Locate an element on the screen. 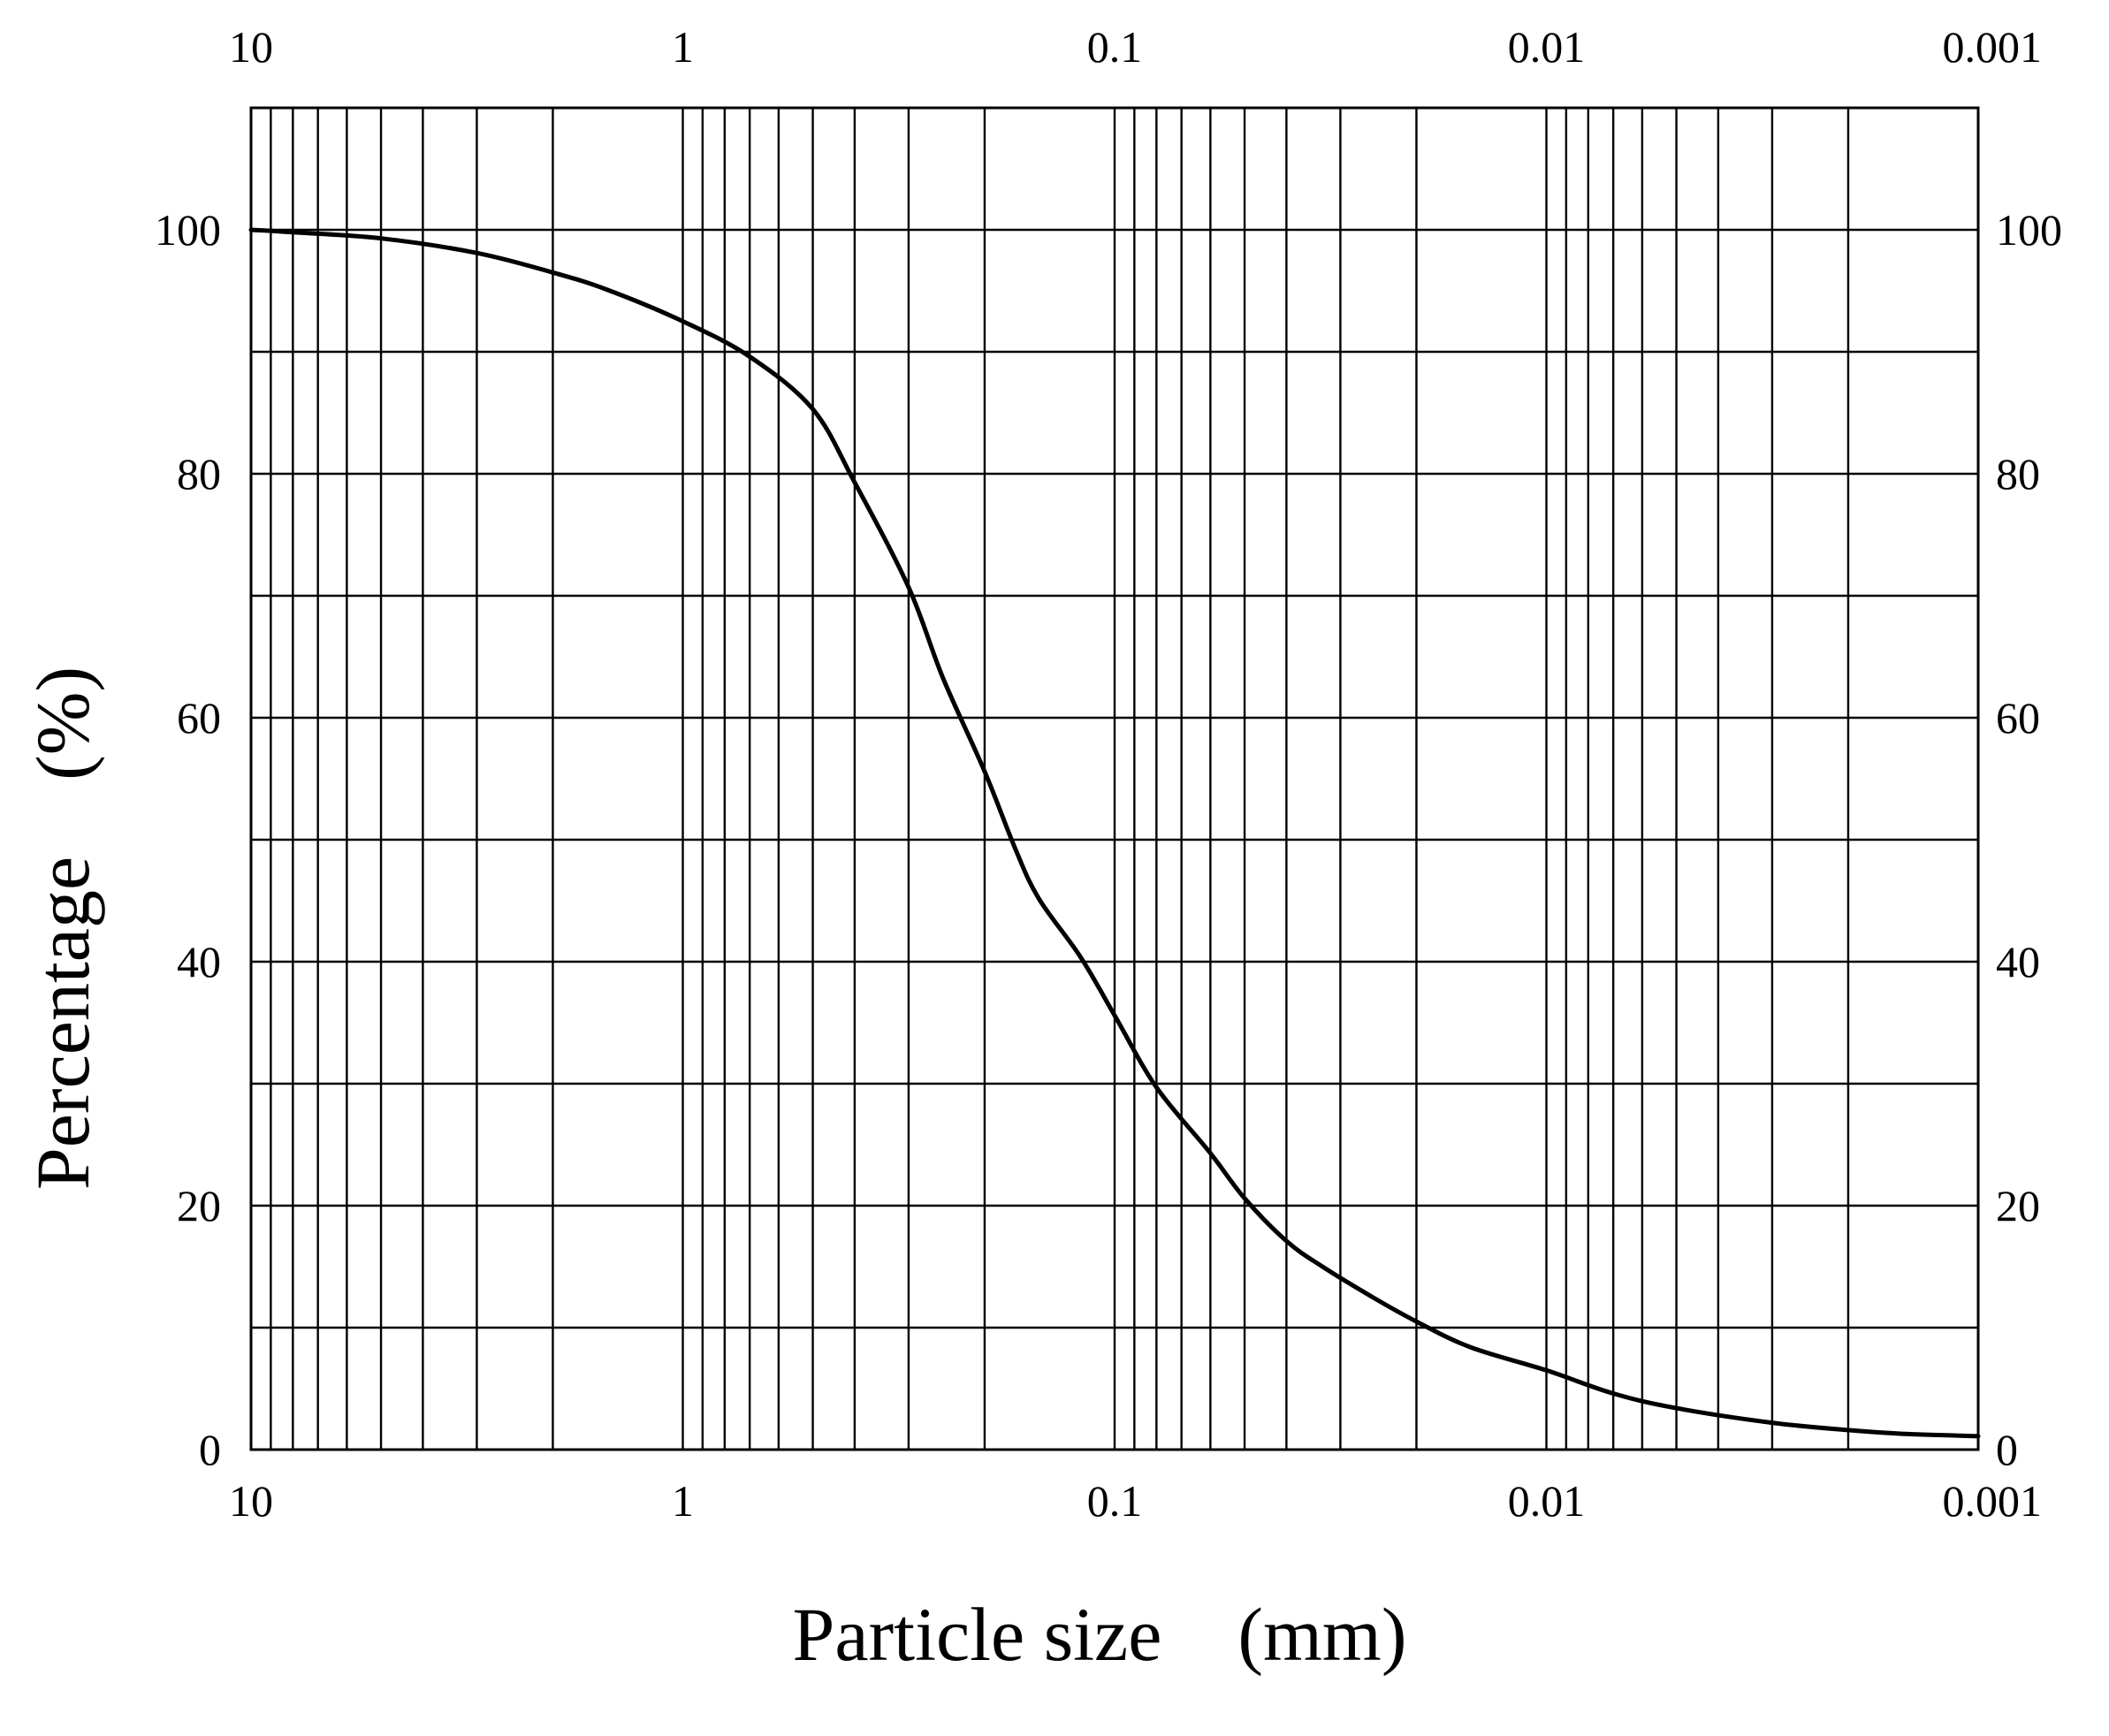 The width and height of the screenshot is (2109, 1736). y-tick-label-right: 100 is located at coordinates (2029, 230).